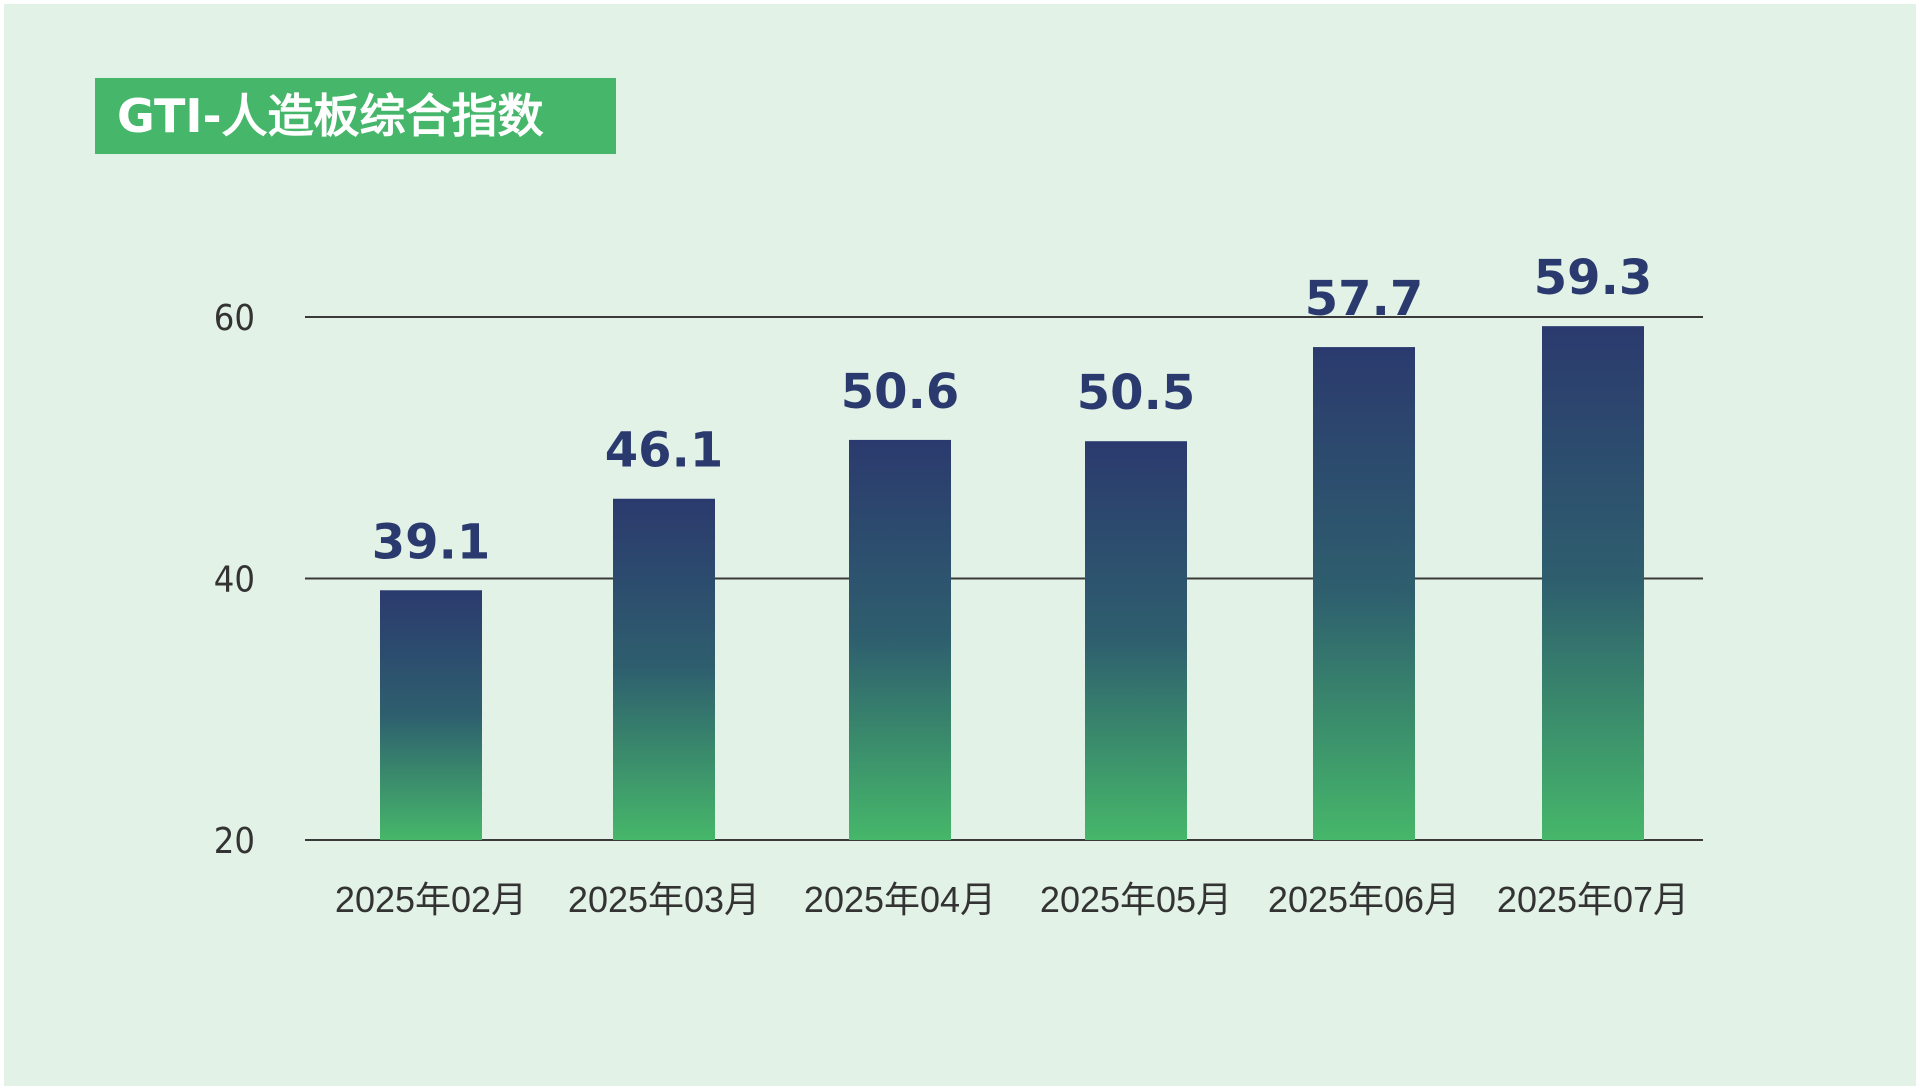 The width and height of the screenshot is (1920, 1090). What do you see at coordinates (900, 392) in the screenshot?
I see `data-label: 50.6` at bounding box center [900, 392].